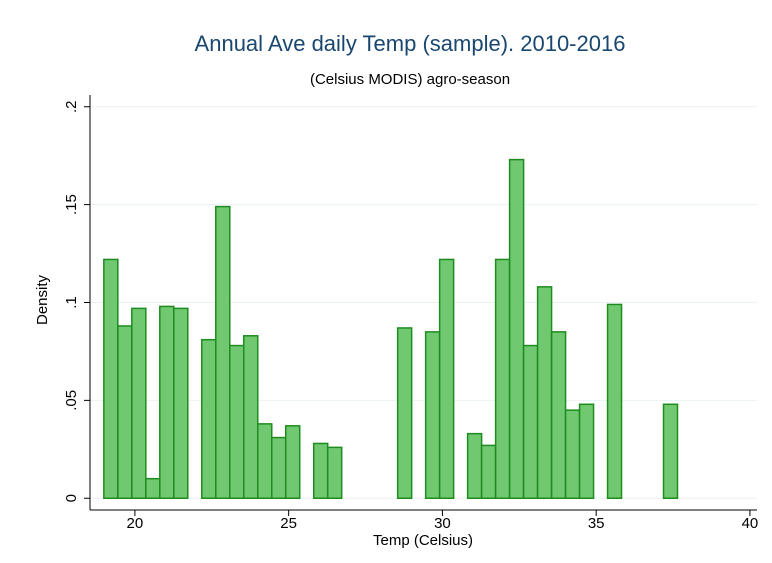  Describe the element at coordinates (71, 400) in the screenshot. I see `y-tick-label: .05` at that location.